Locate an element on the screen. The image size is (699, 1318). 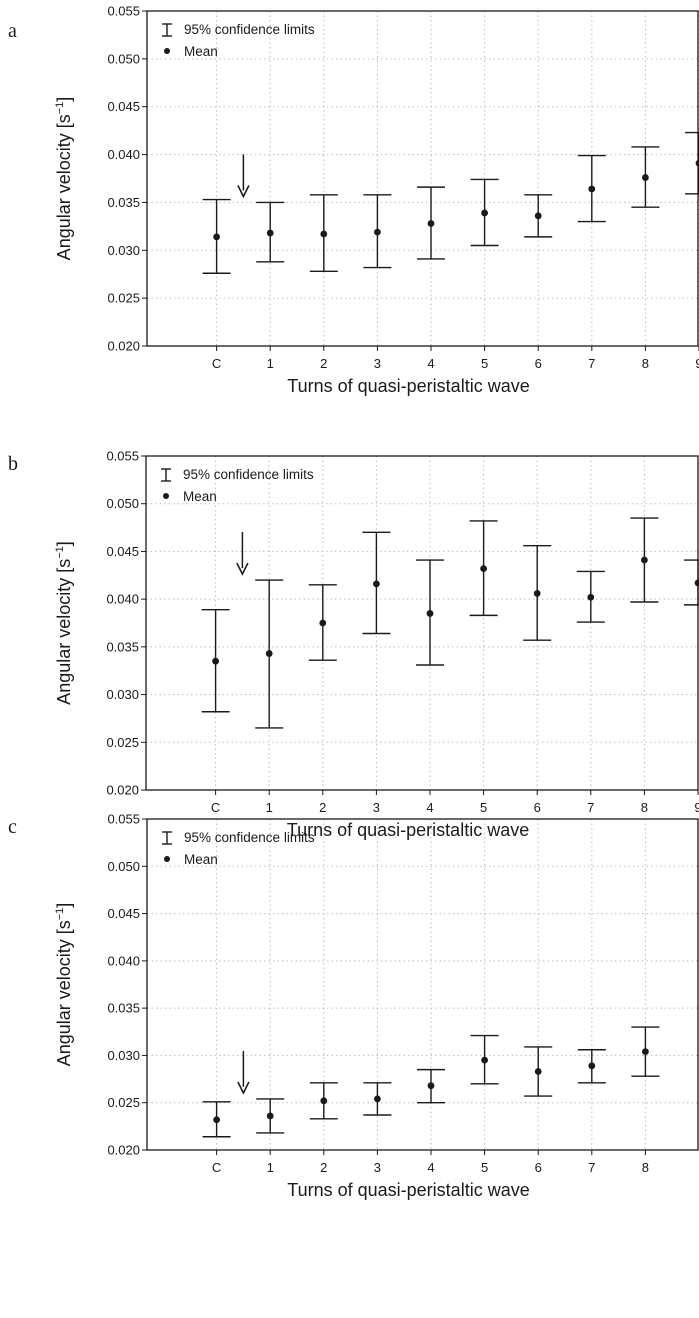
panel-label: c is located at coordinates (12, 827).